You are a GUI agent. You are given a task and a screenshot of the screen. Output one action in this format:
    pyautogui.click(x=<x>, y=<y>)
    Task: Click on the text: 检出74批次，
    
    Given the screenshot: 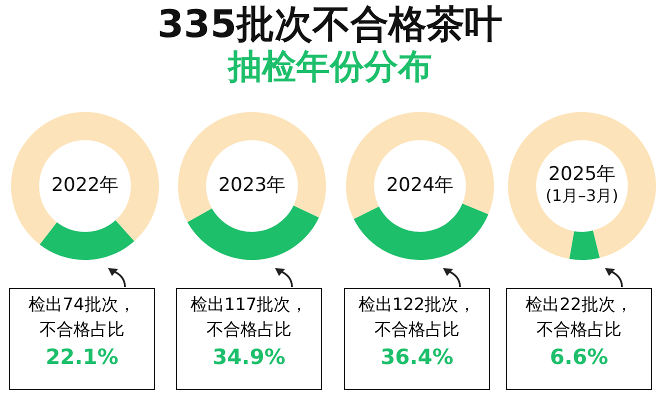 What is the action you would take?
    pyautogui.click(x=82, y=305)
    